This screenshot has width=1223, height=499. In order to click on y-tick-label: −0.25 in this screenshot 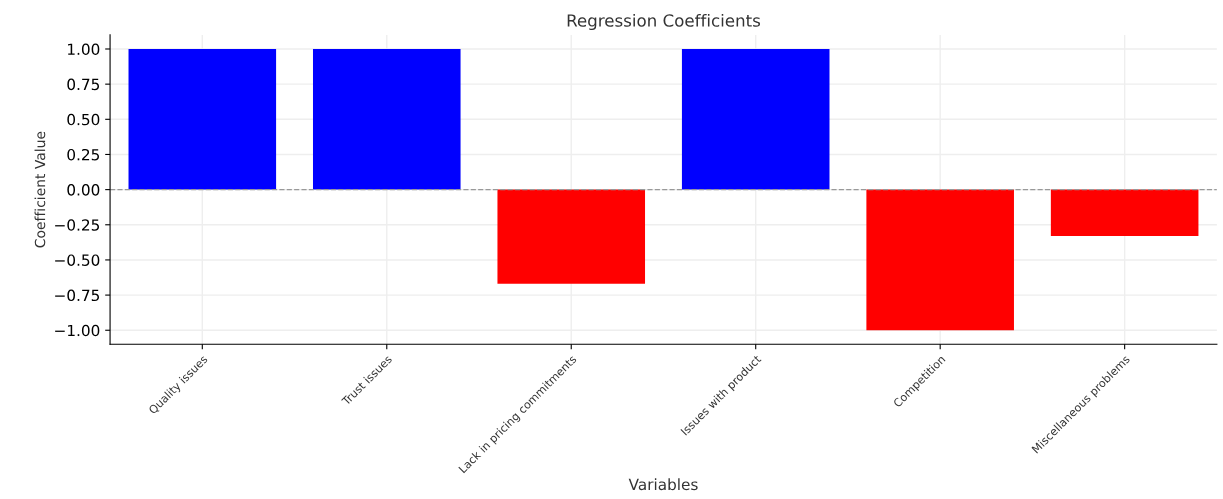, I will do `click(77, 225)`.